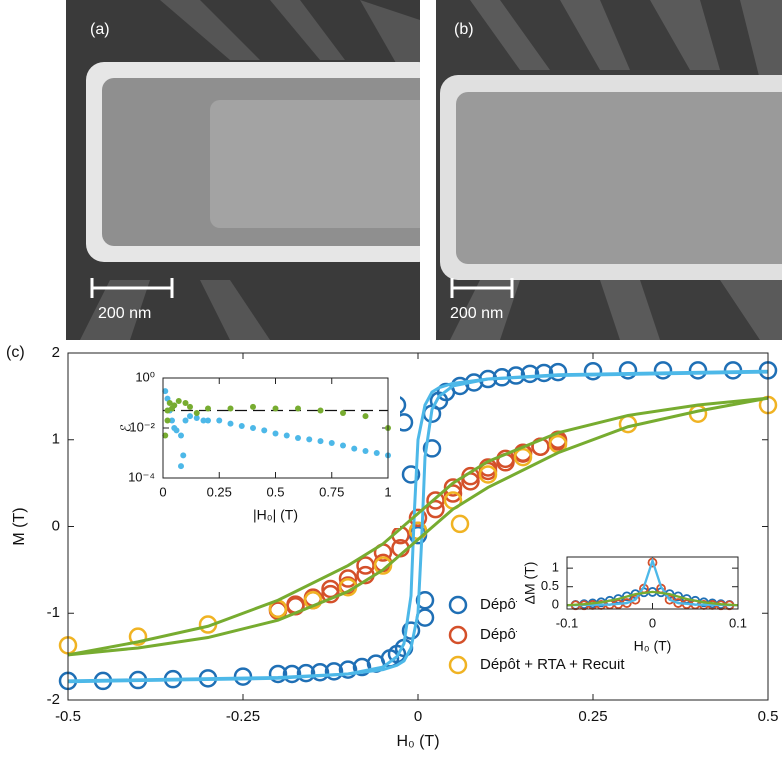  I want to click on y-axis-label: ΔM (T), so click(530, 583).